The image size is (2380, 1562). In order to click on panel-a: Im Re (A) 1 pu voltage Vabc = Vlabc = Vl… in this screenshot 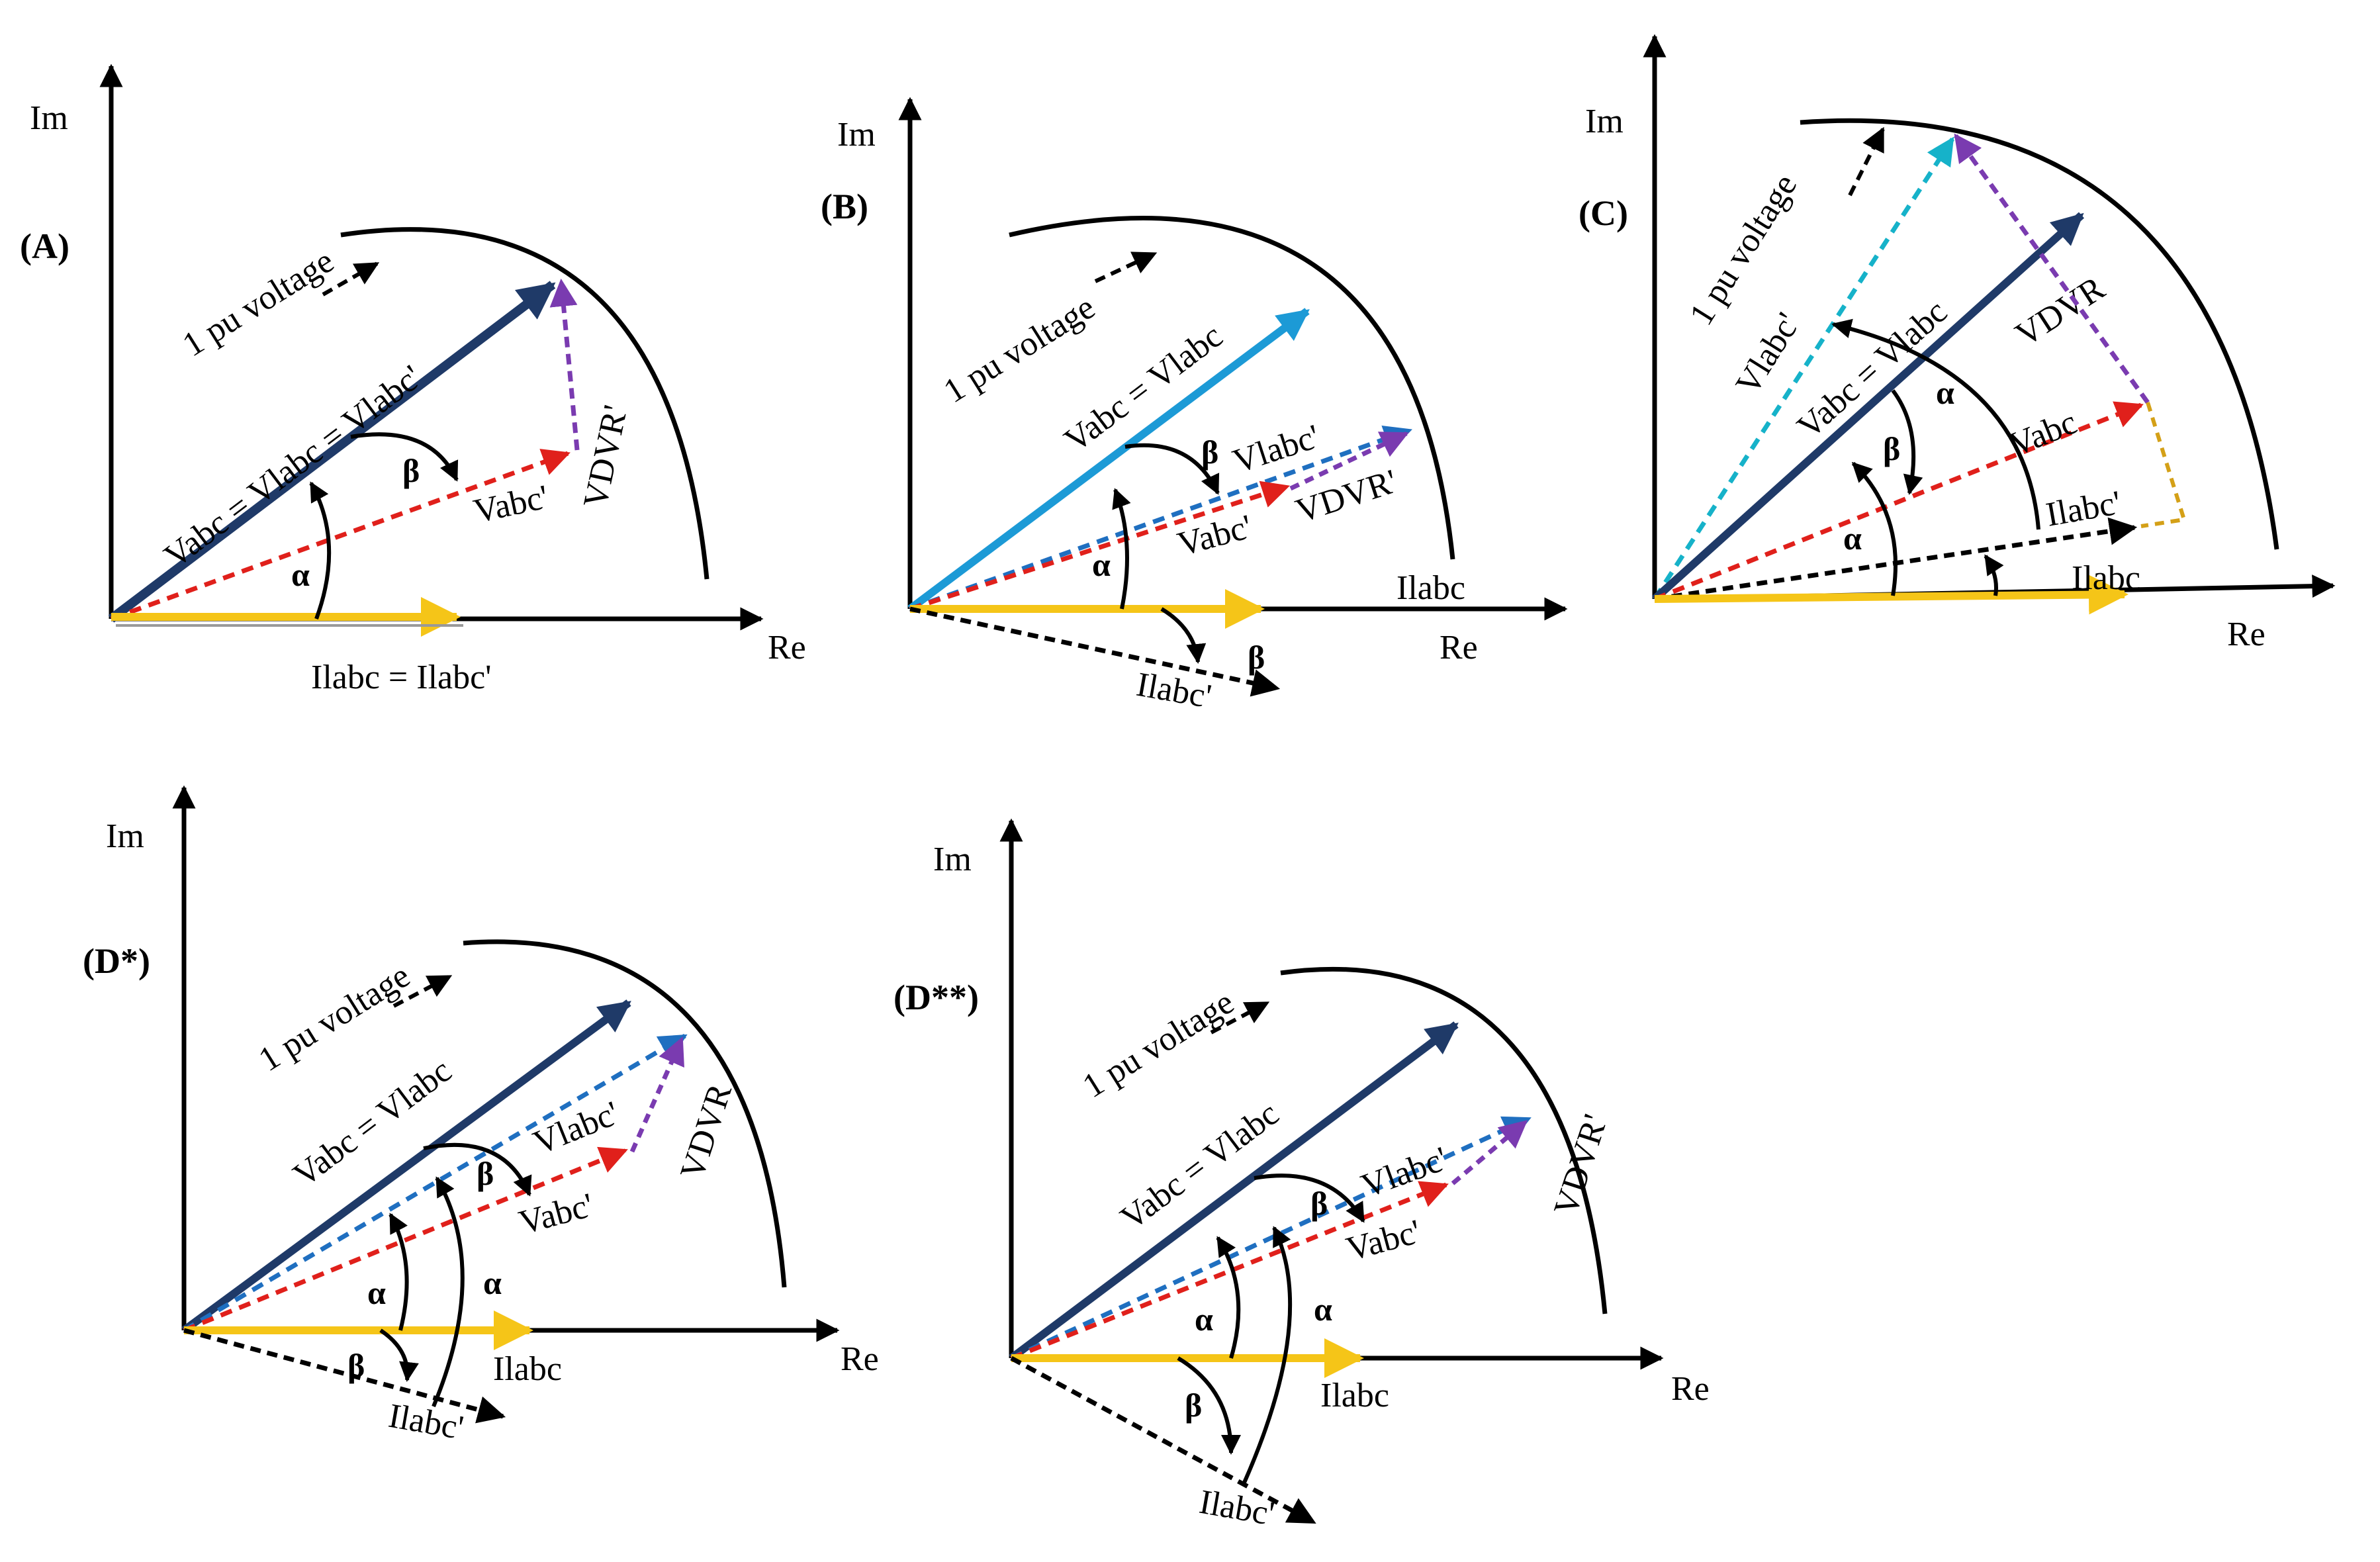, I will do `click(413, 380)`.